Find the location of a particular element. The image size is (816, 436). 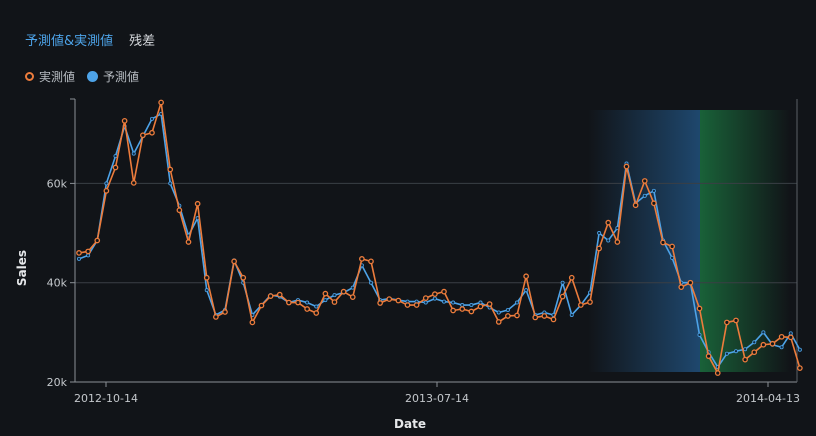

backtest-band-blue is located at coordinates (644, 241).